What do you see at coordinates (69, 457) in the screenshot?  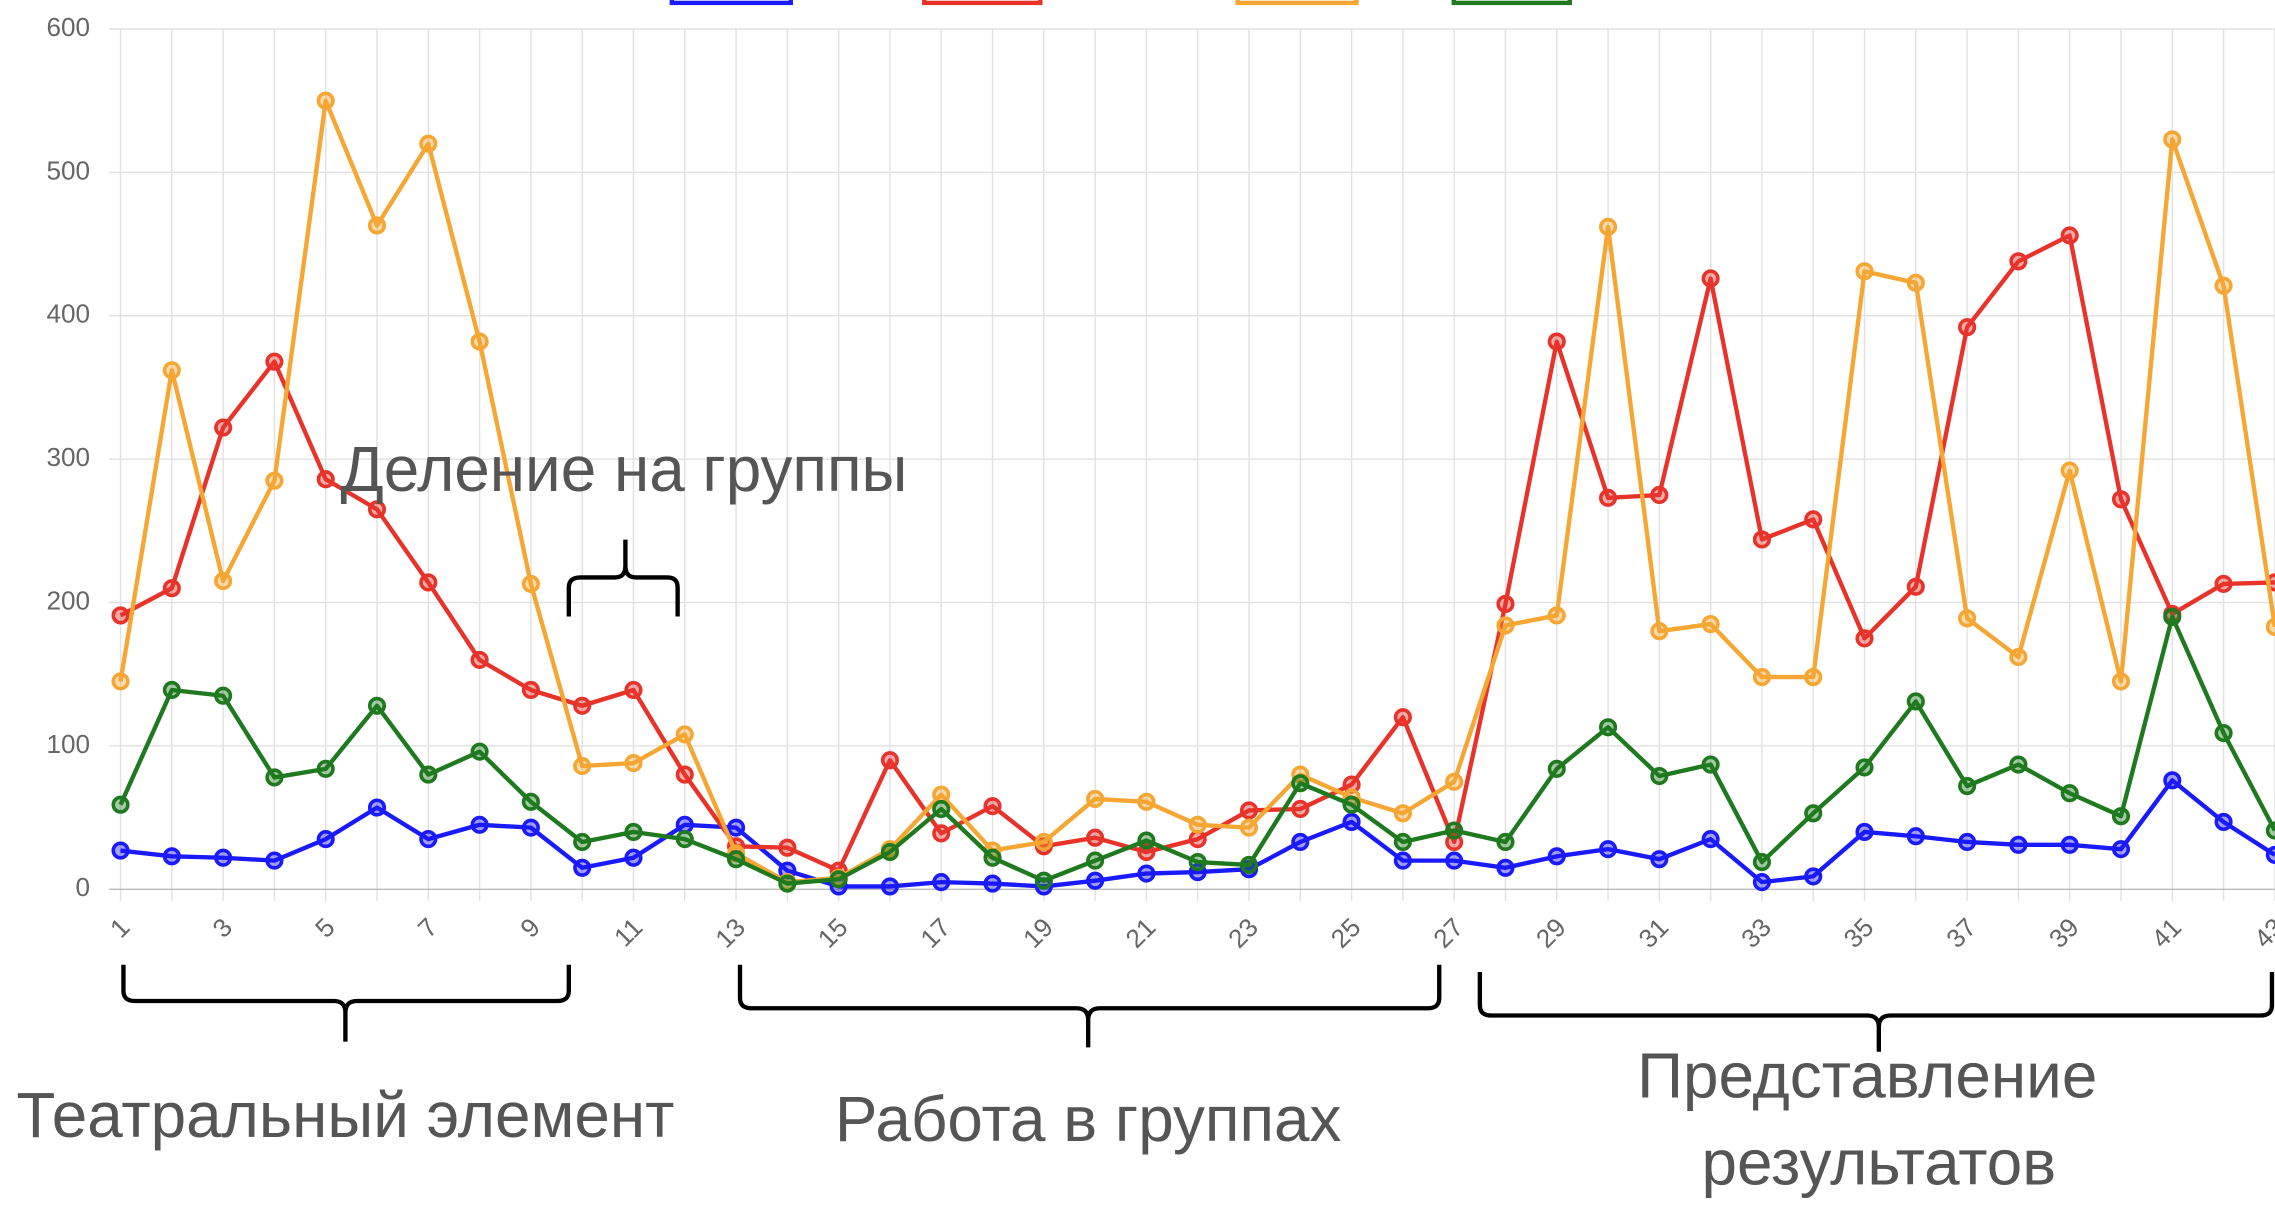 I see `y-tick-label: 300` at bounding box center [69, 457].